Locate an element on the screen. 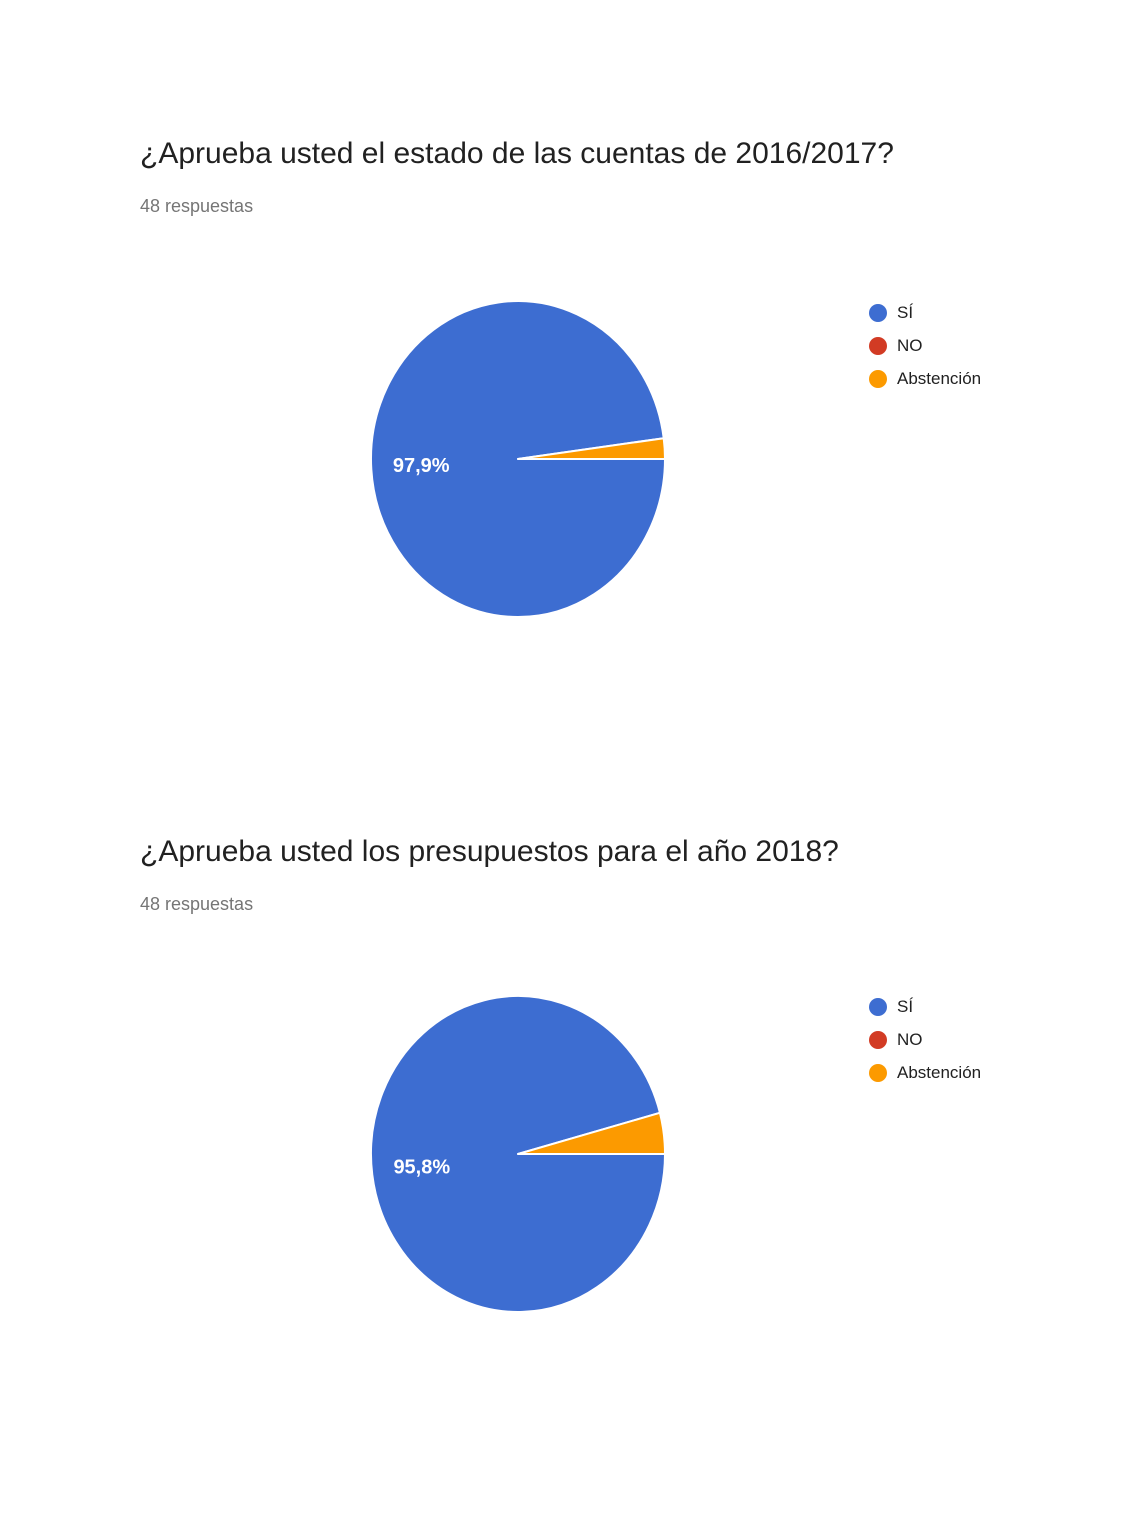 The image size is (1147, 1530). pie-chart-cuentas: 97,9% is located at coordinates (518, 459).